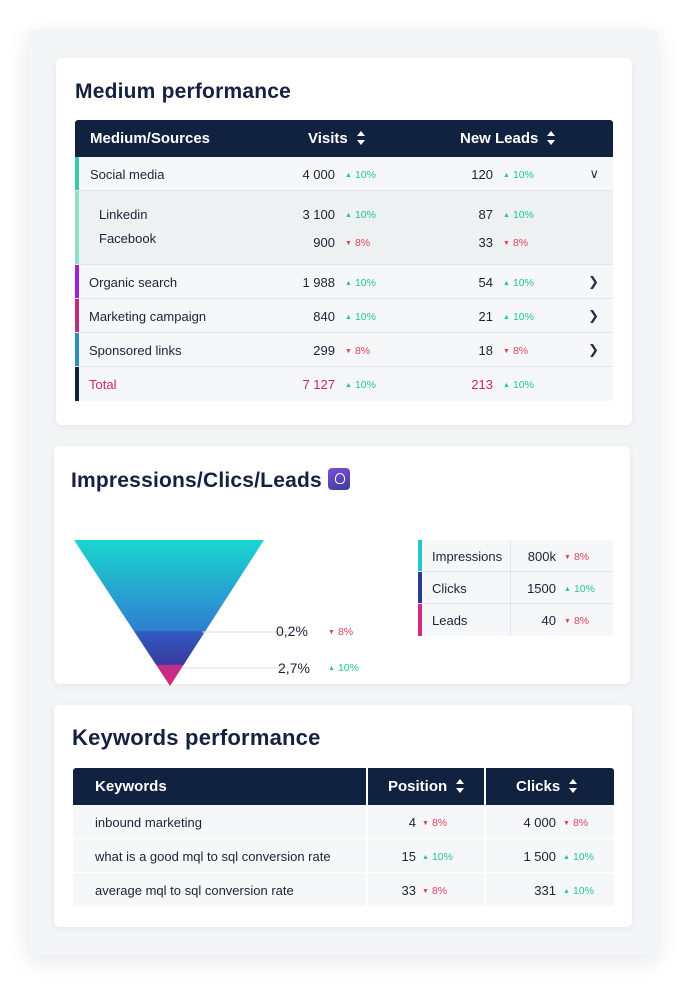 This screenshot has height=995, width=700. What do you see at coordinates (539, 856) in the screenshot?
I see `clicks-value: 1 500` at bounding box center [539, 856].